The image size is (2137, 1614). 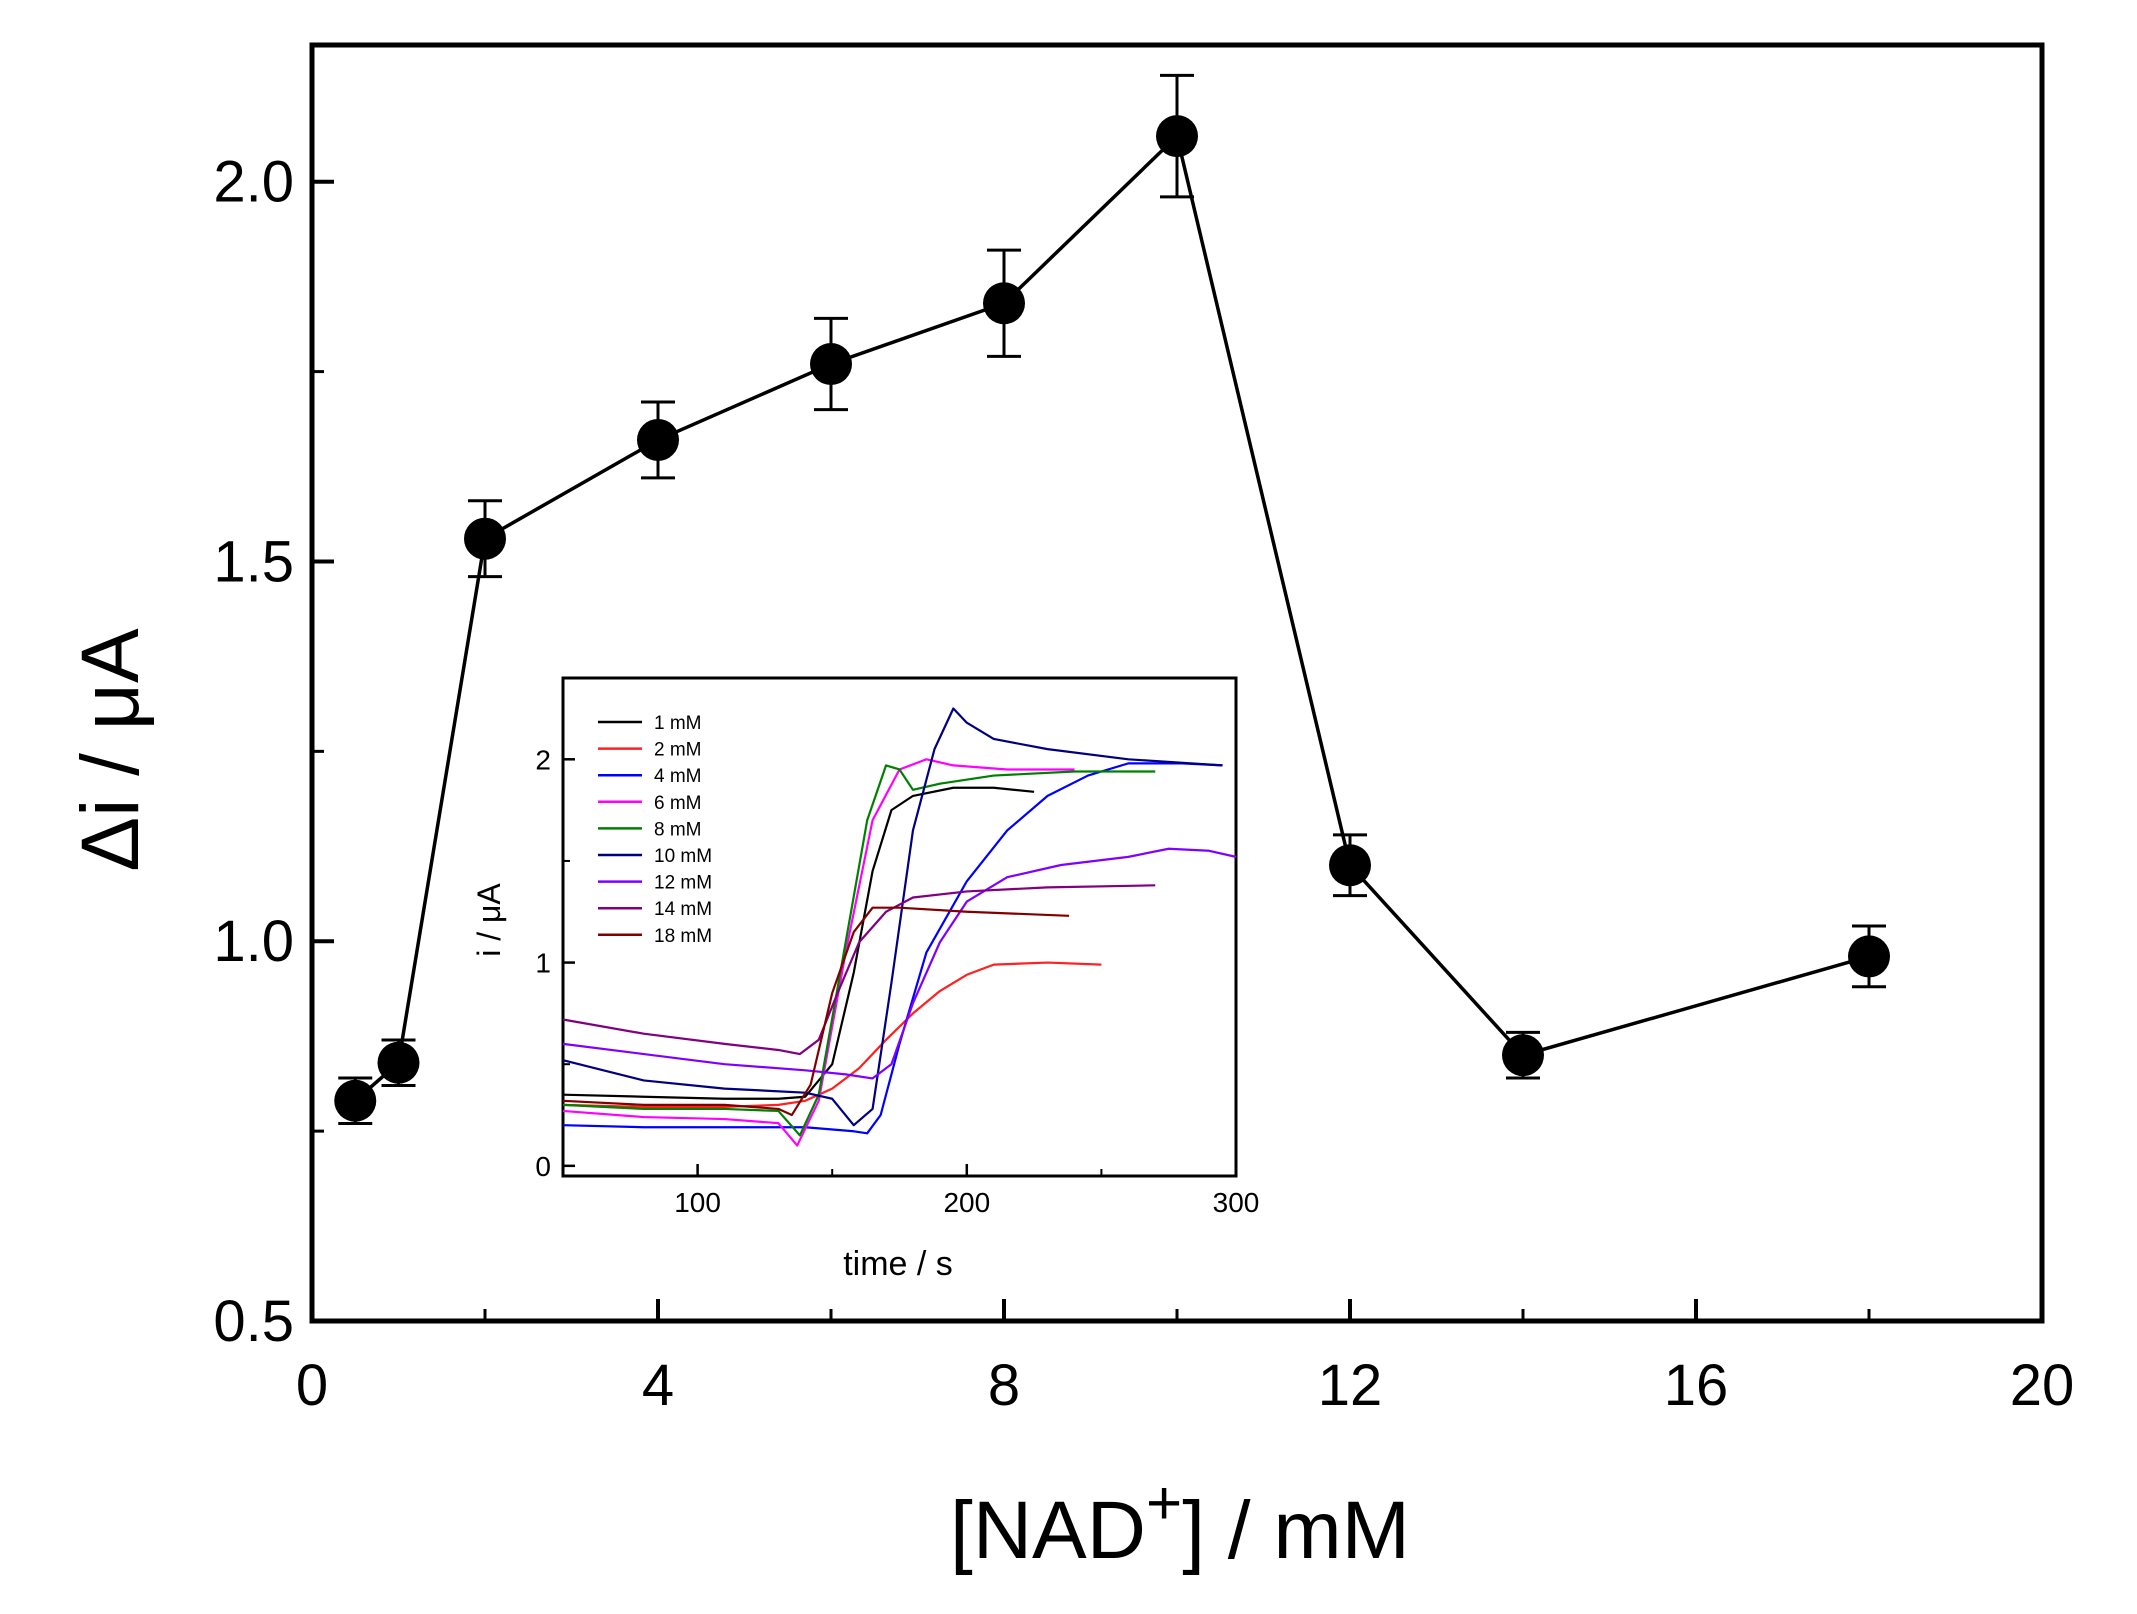 I want to click on inset-plot-frame, so click(x=899, y=927).